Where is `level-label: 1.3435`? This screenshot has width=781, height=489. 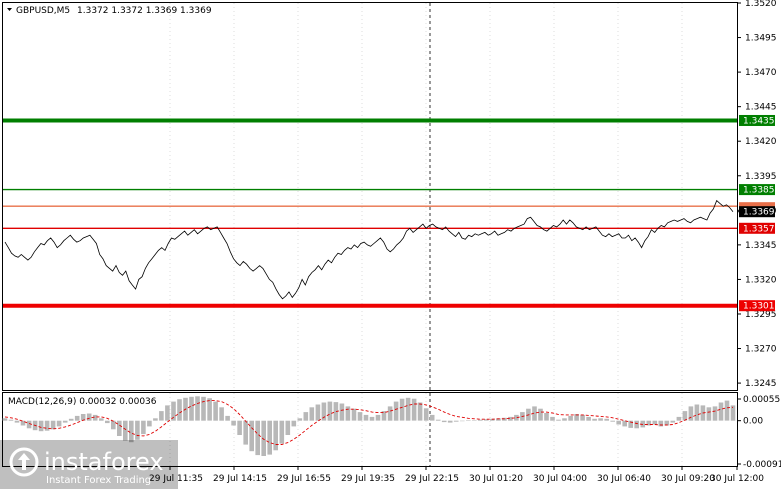 level-label: 1.3435 is located at coordinates (759, 121).